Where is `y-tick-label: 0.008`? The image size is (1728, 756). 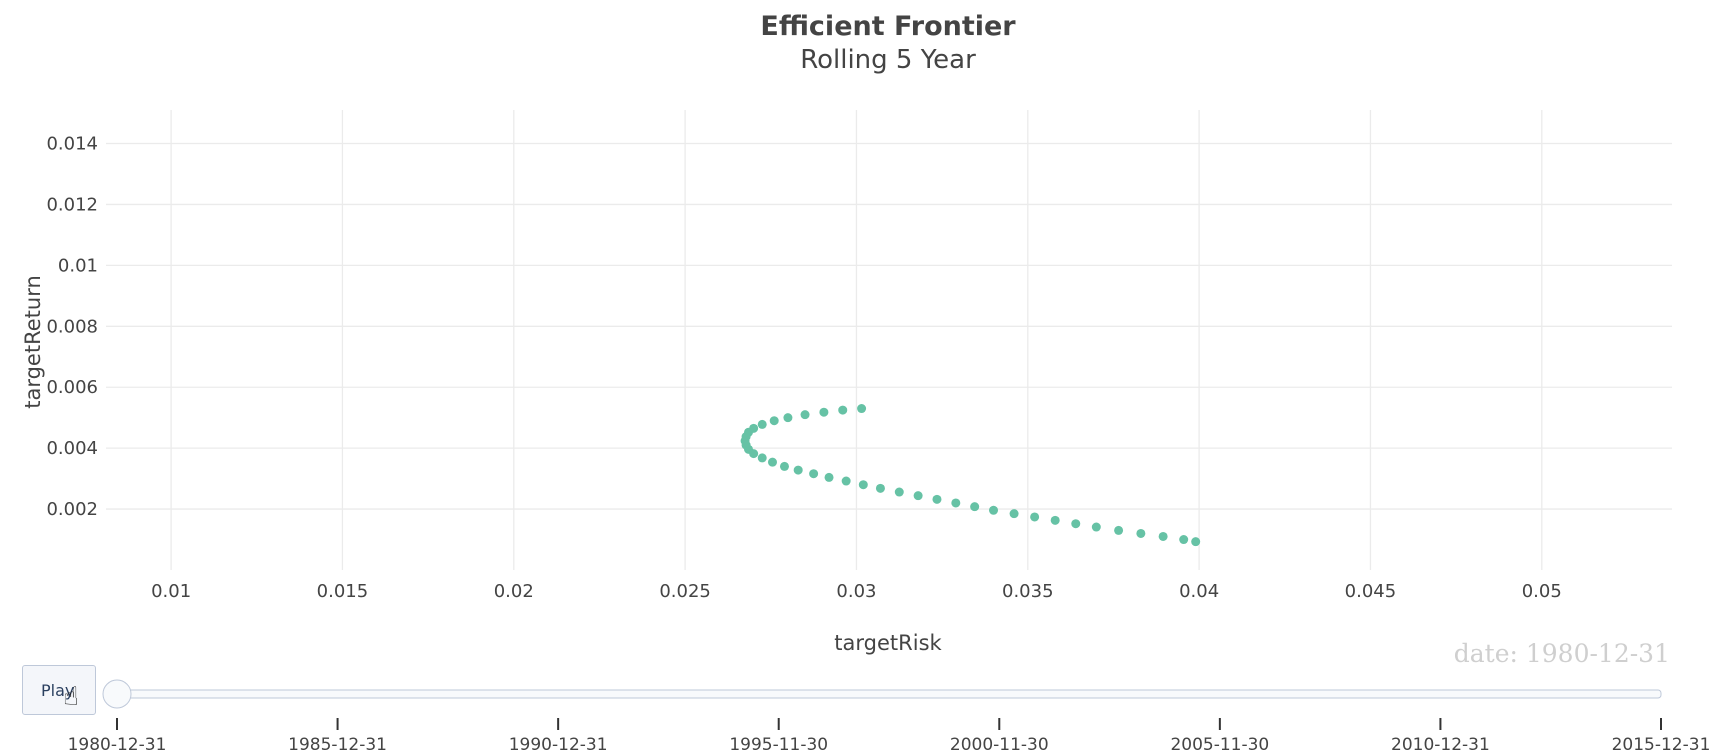
y-tick-label: 0.008 is located at coordinates (72, 326).